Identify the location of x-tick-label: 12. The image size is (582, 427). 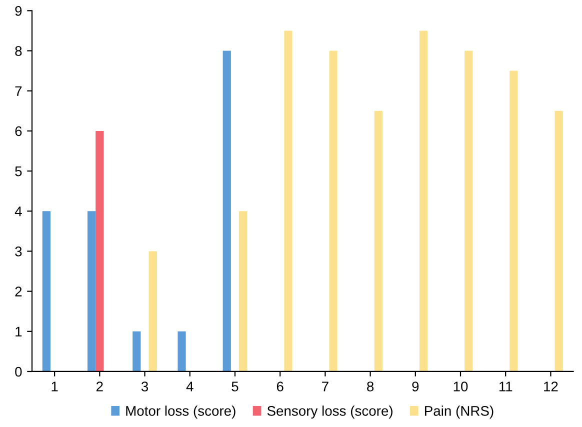
(551, 387).